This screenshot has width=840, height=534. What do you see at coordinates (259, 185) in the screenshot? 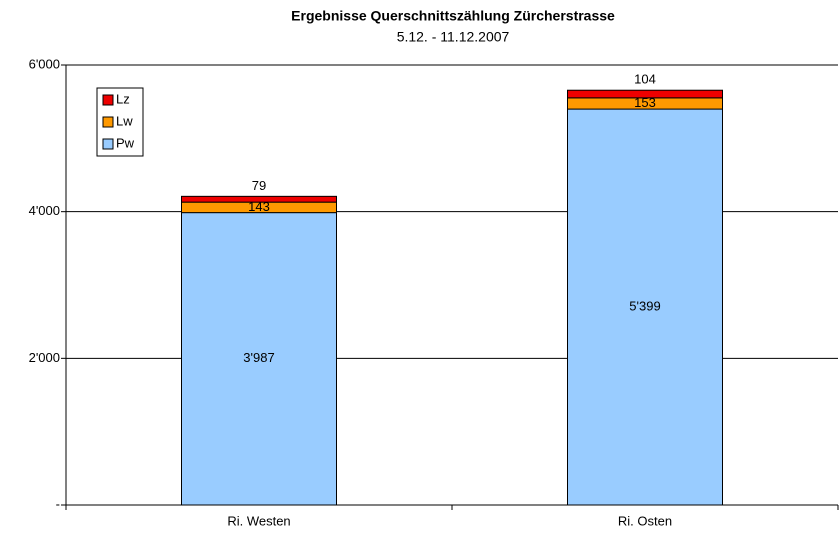
I see `data-label: 79` at bounding box center [259, 185].